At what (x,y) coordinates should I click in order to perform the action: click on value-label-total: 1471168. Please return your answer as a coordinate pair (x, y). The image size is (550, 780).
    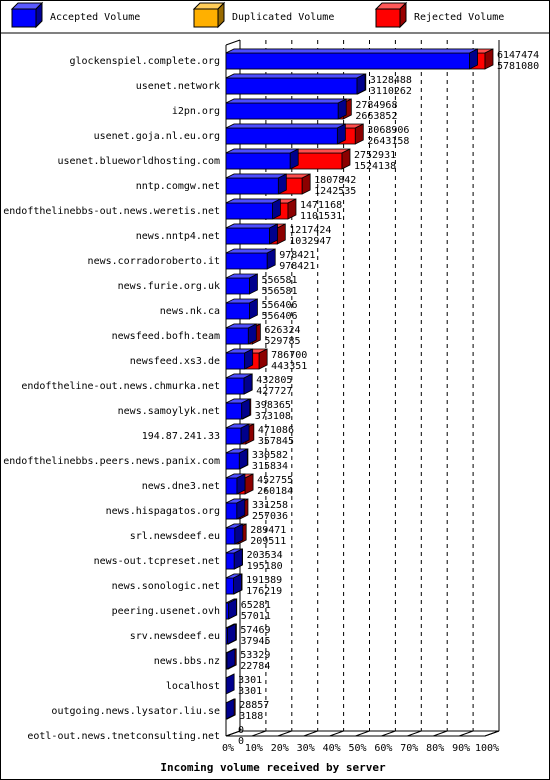
    Looking at the image, I should click on (321, 205).